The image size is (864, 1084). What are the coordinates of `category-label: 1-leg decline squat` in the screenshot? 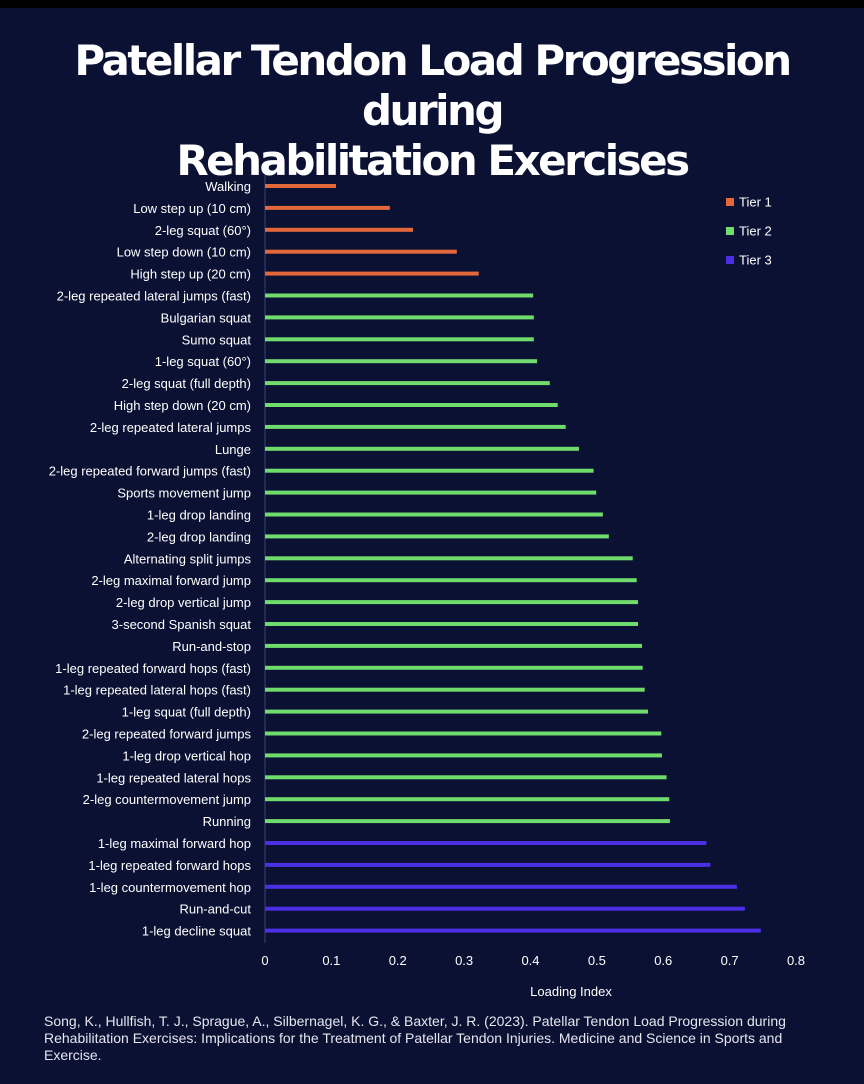 It's located at (197, 931).